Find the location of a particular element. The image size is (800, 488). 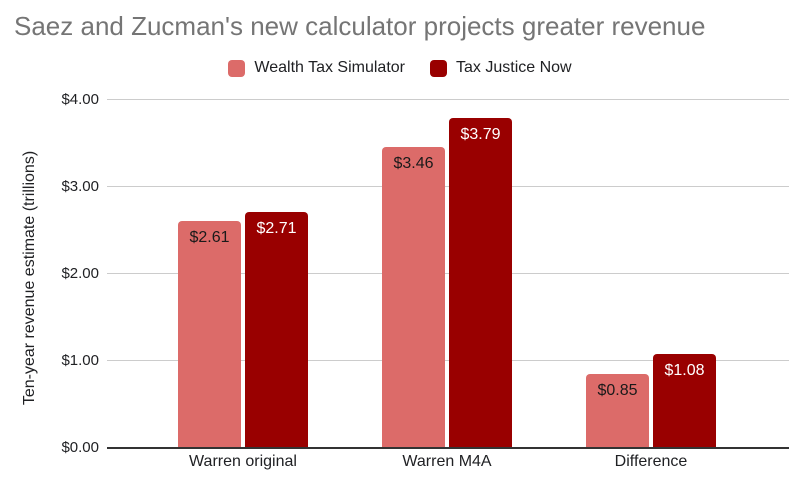

x-axis-line is located at coordinates (448, 448).